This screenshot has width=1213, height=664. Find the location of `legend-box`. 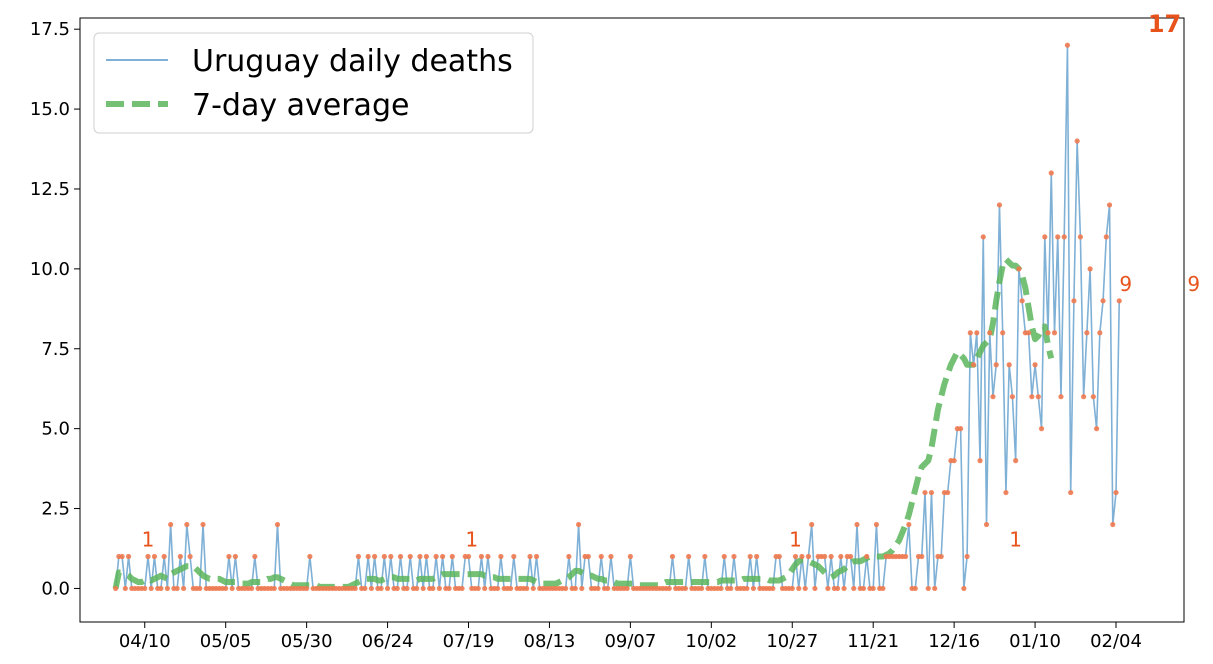

legend-box is located at coordinates (313, 83).